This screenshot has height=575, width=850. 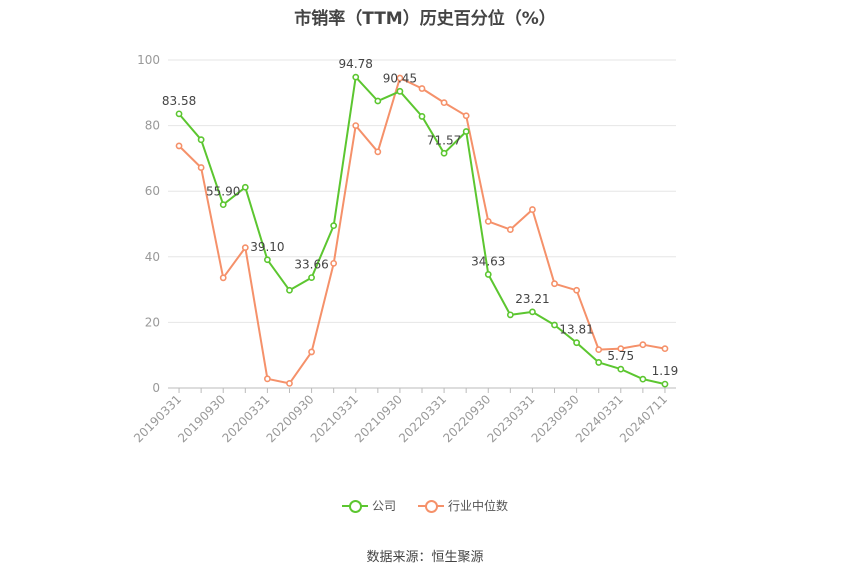 What do you see at coordinates (425, 19) in the screenshot?
I see `chart-title: 市销率（TTM）历史百分位（%）` at bounding box center [425, 19].